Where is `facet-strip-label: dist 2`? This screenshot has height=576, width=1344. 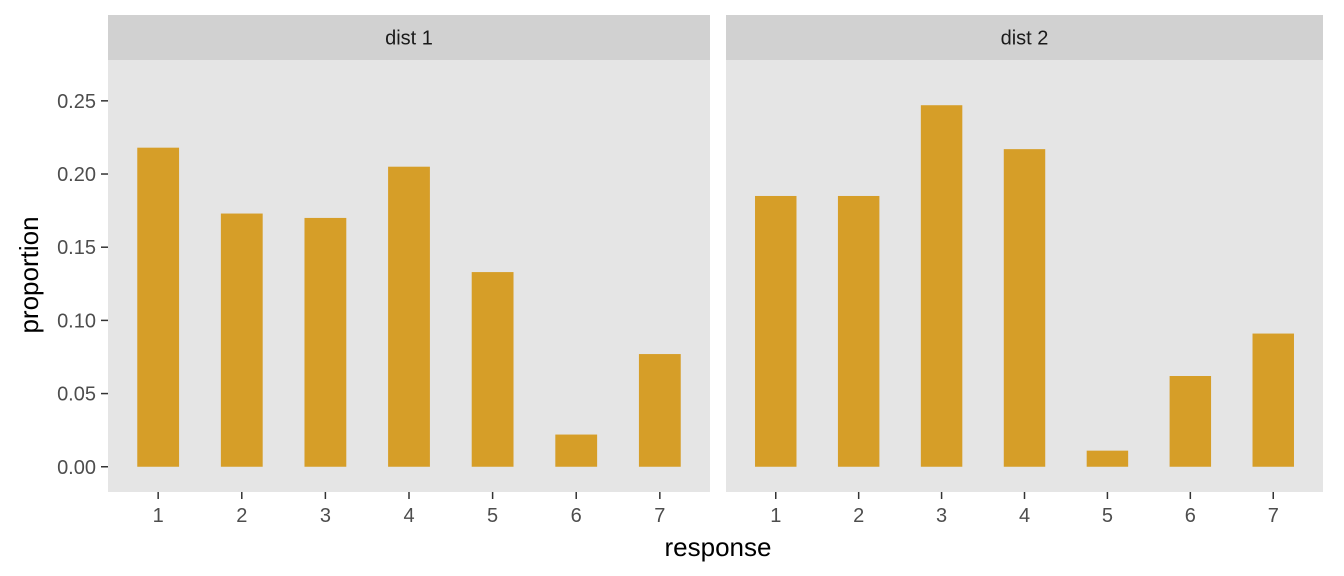 facet-strip-label: dist 2 is located at coordinates (1025, 39).